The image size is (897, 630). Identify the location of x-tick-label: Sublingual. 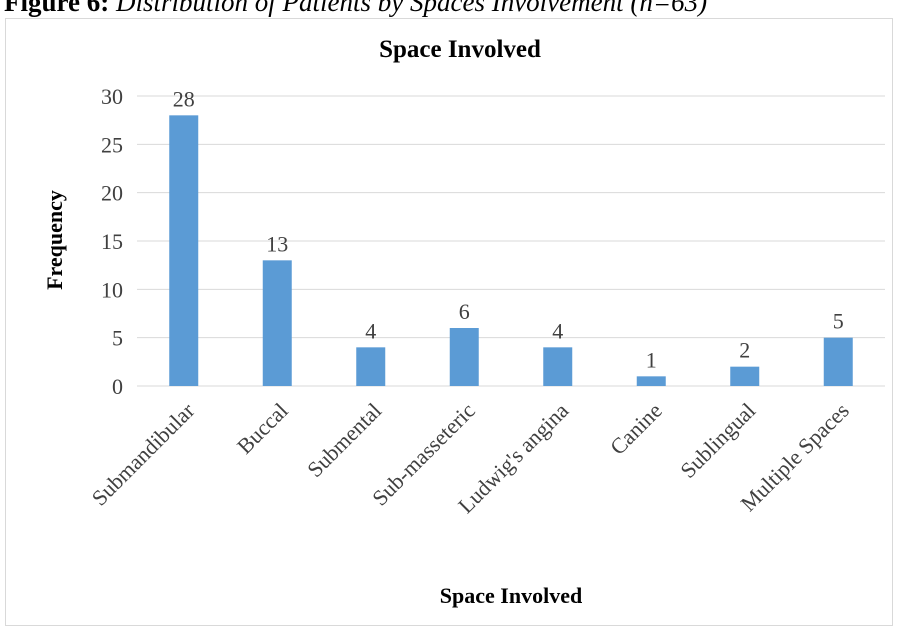
(717, 440).